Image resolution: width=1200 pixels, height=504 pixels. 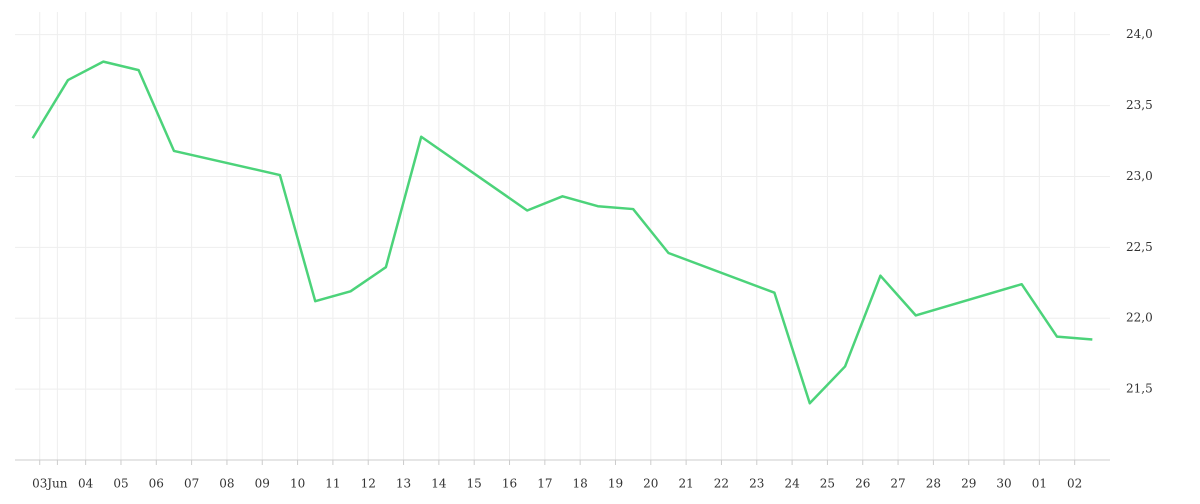 What do you see at coordinates (862, 484) in the screenshot?
I see `x-tick-label: 26` at bounding box center [862, 484].